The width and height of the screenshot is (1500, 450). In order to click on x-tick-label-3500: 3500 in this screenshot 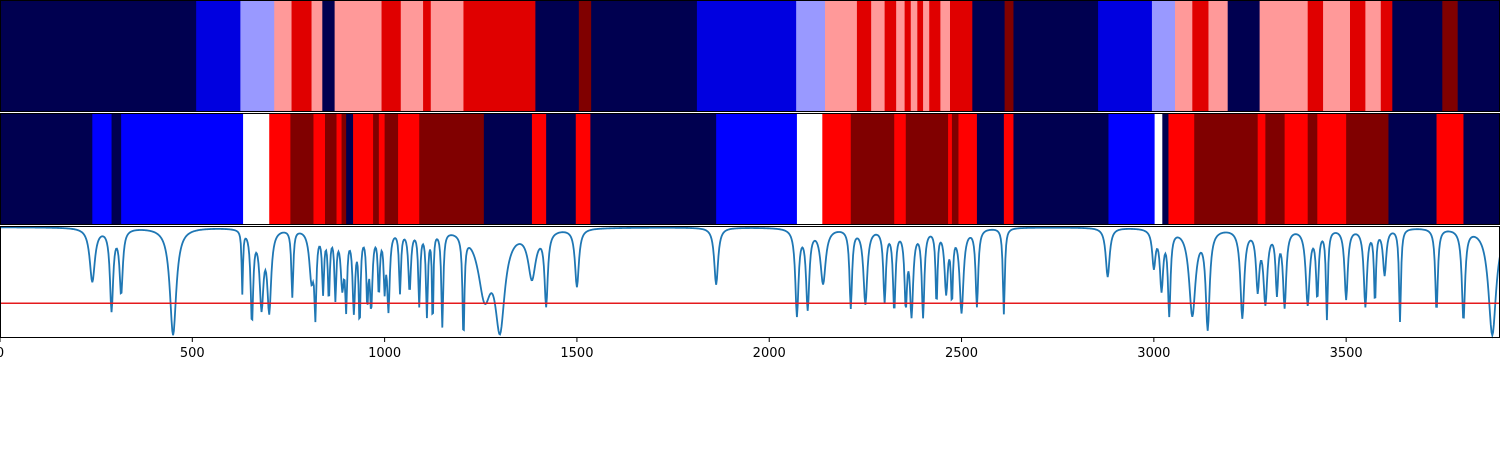, I will do `click(1346, 353)`.